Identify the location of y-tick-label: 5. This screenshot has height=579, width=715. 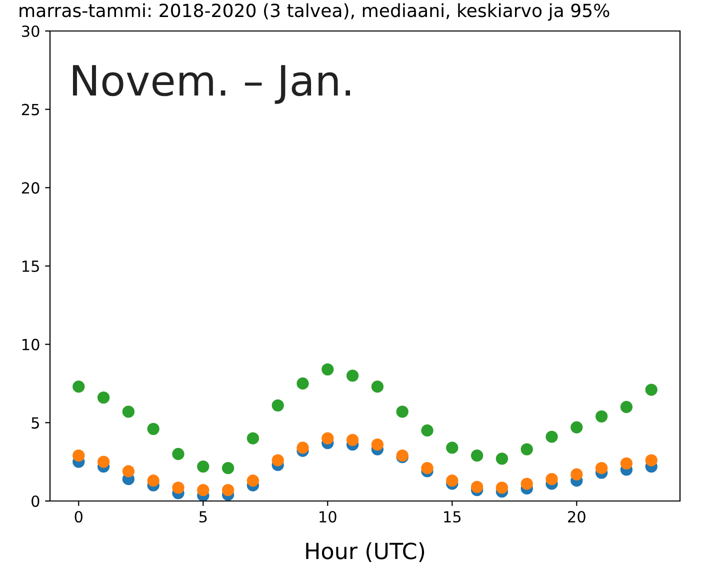
(35, 423).